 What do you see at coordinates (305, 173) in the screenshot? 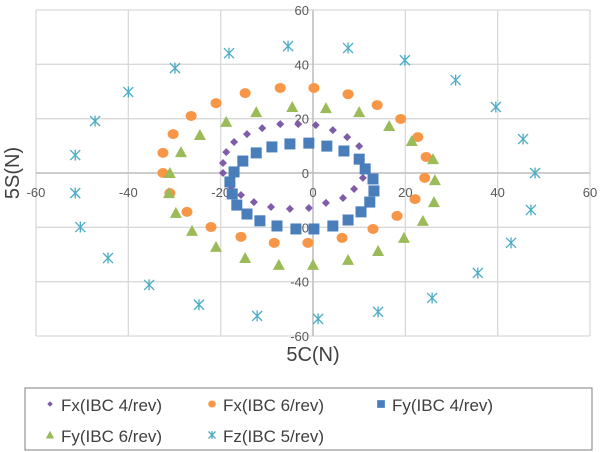
I see `y-tick-label: 0` at bounding box center [305, 173].